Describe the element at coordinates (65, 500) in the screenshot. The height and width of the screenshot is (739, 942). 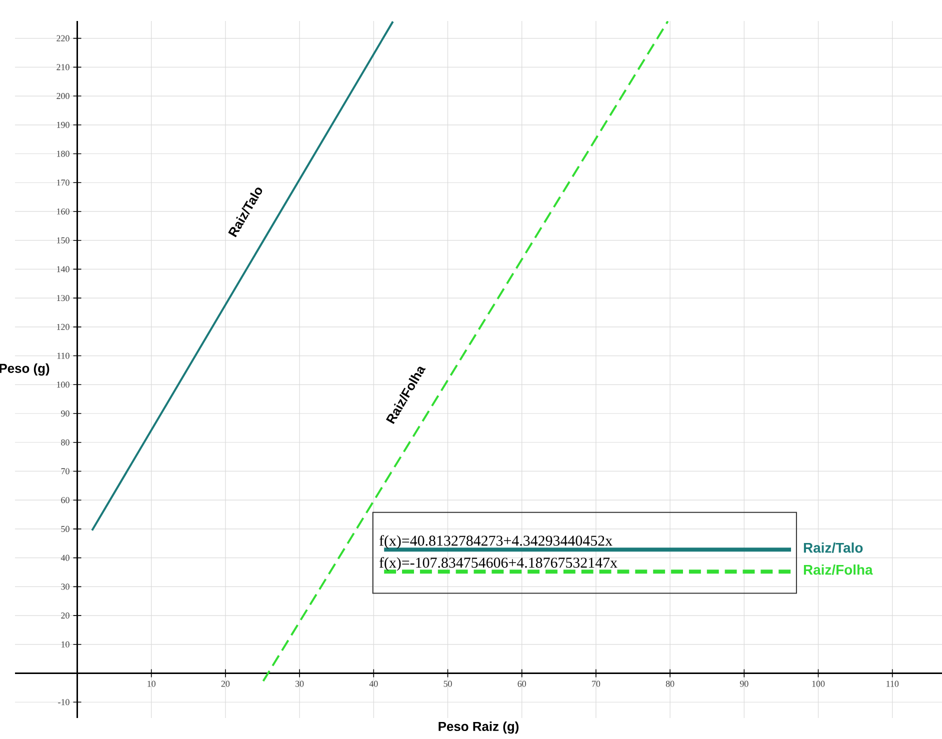
I see `y-tick-label: 60` at that location.